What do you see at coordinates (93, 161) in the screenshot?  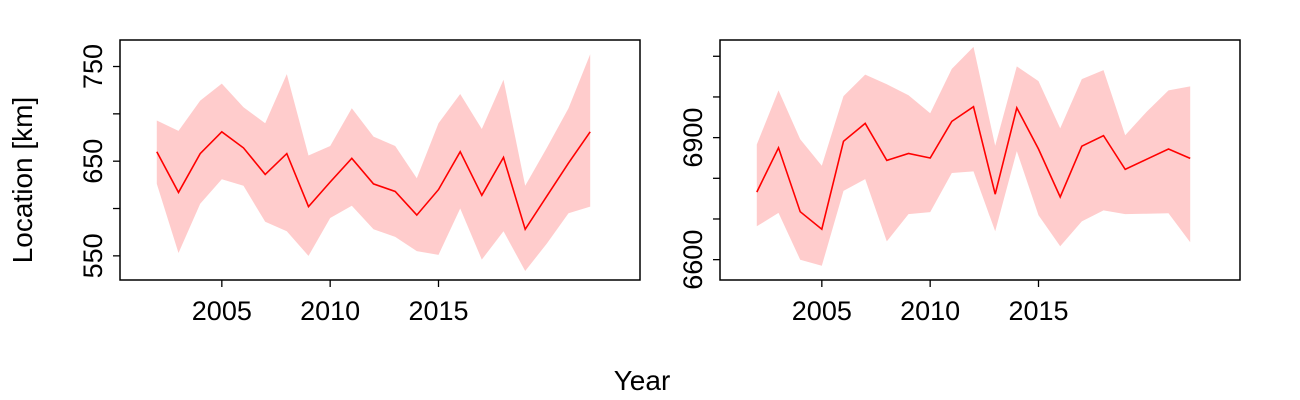 I see `y-tick-label: 650` at bounding box center [93, 161].